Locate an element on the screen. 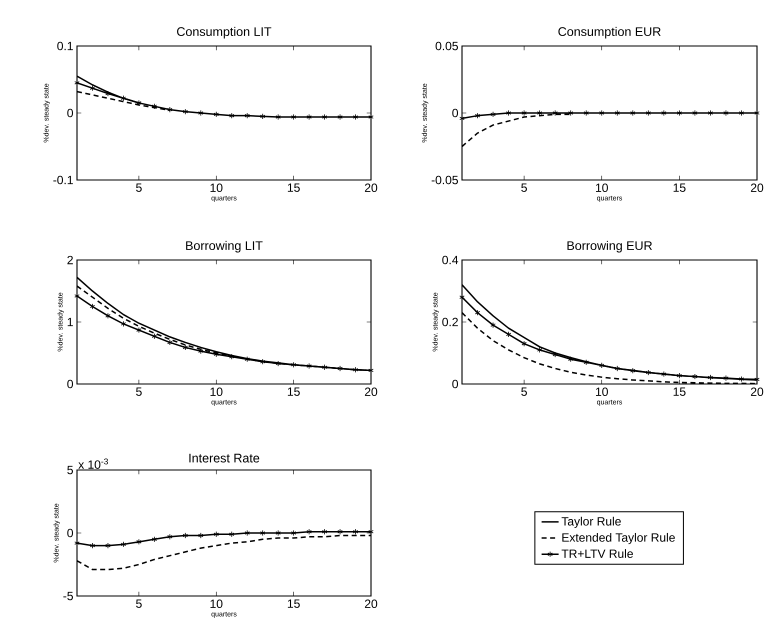 Image resolution: width=771 pixels, height=642 pixels. chart-title: Consumption EUR is located at coordinates (609, 32).